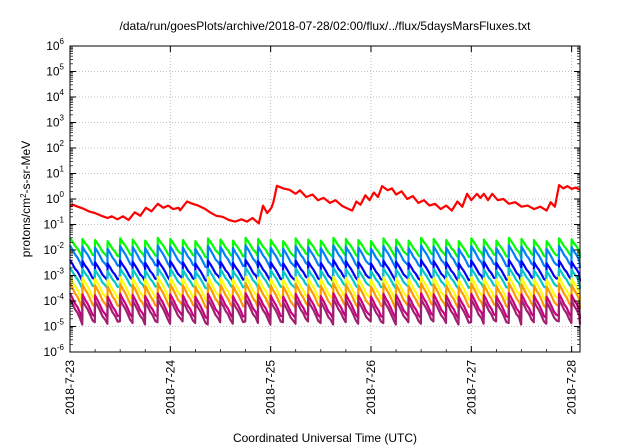 The width and height of the screenshot is (640, 448). Describe the element at coordinates (170, 387) in the screenshot. I see `x-tick-label: 2018-7-24` at that location.